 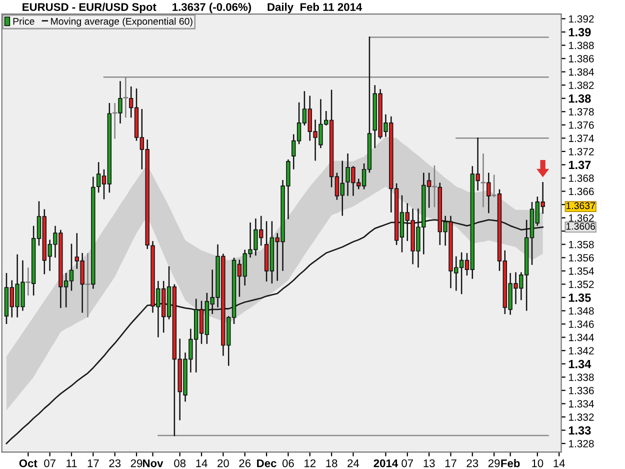 I want to click on y-tick-label: 1.374, so click(x=581, y=138).